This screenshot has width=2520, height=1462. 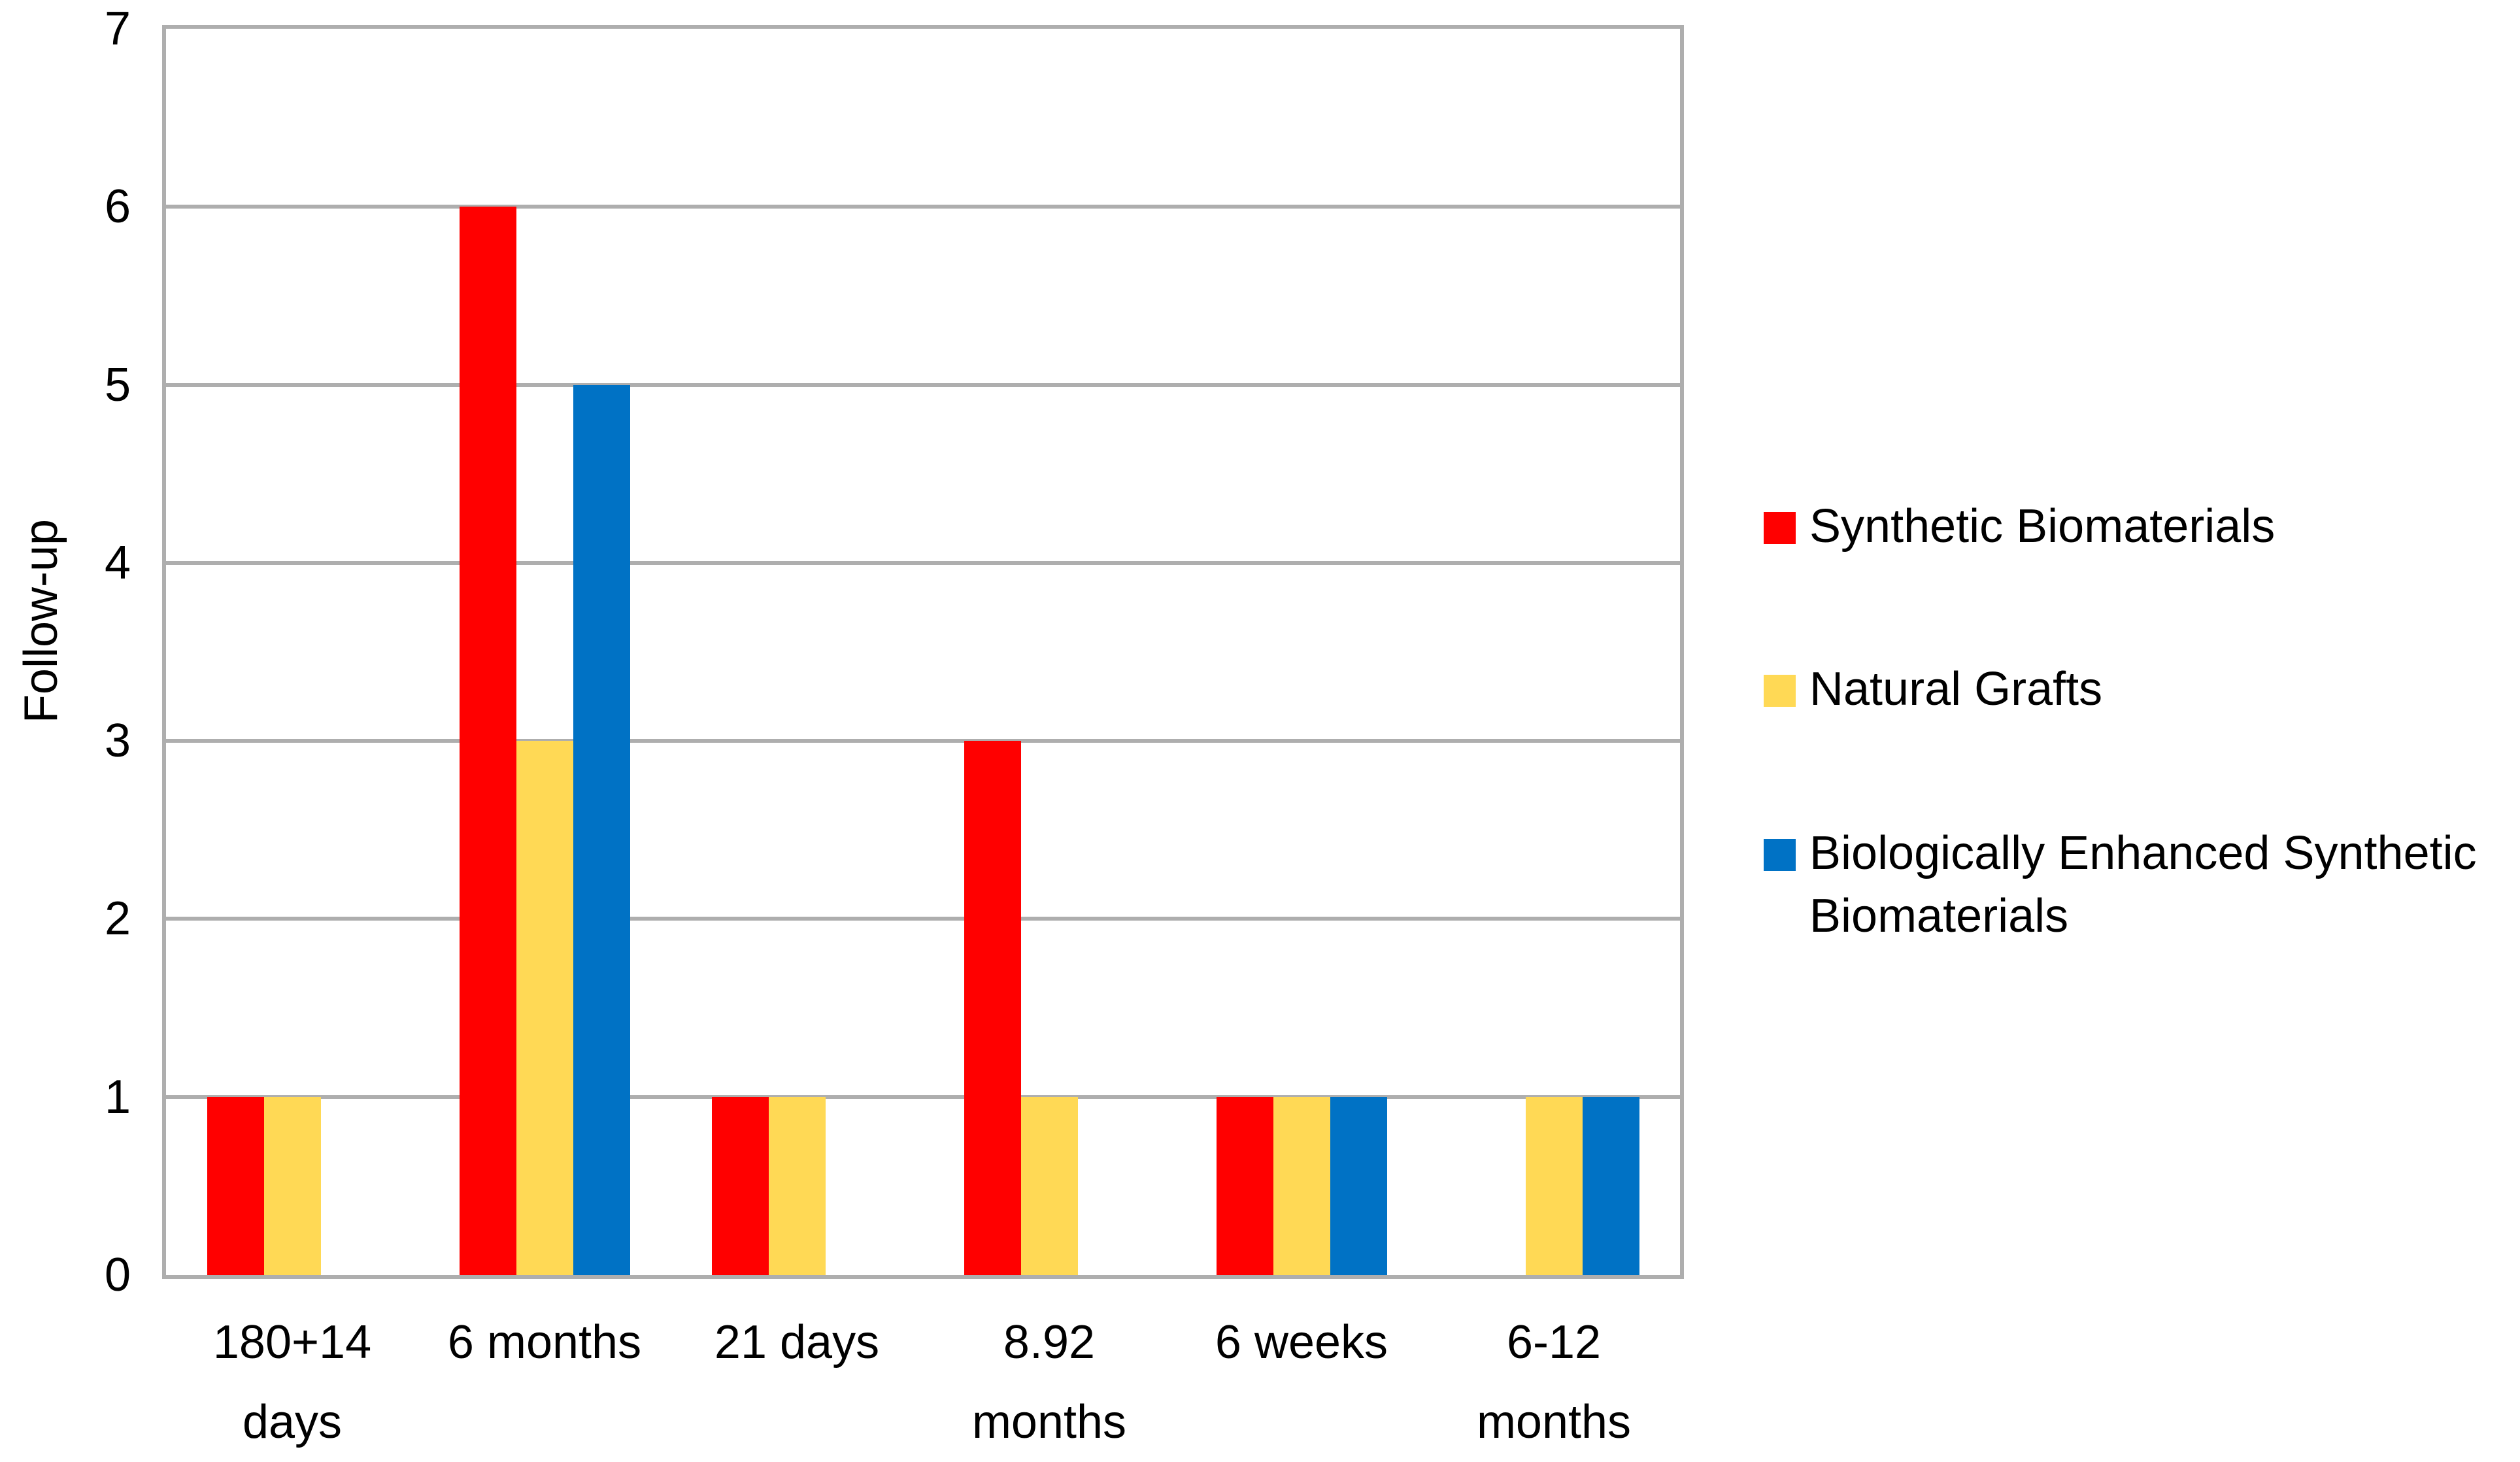 I want to click on x-label-21-days: 21 days, so click(x=796, y=1342).